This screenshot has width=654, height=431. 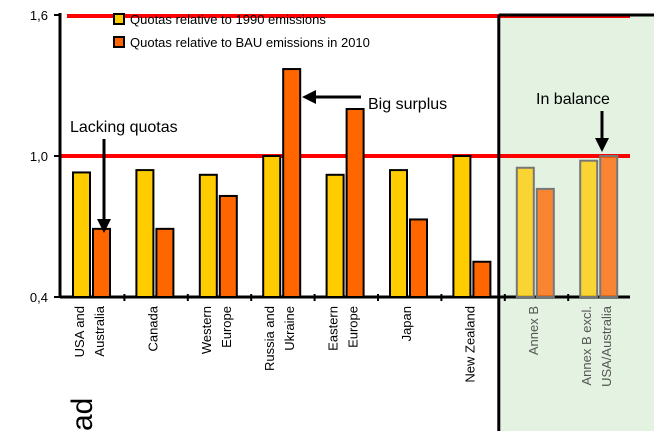 What do you see at coordinates (79, 331) in the screenshot?
I see `category-label: USA and` at bounding box center [79, 331].